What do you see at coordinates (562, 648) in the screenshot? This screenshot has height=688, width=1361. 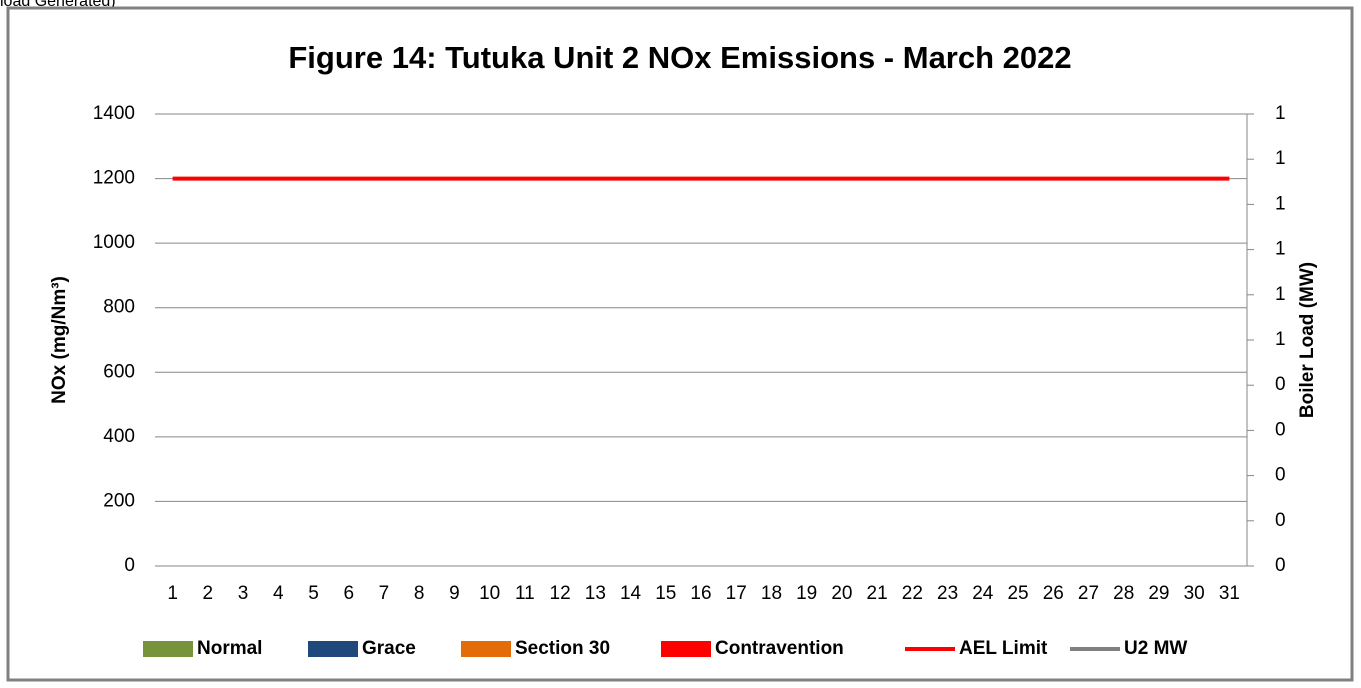 I see `legend-label: Section 30` at bounding box center [562, 648].